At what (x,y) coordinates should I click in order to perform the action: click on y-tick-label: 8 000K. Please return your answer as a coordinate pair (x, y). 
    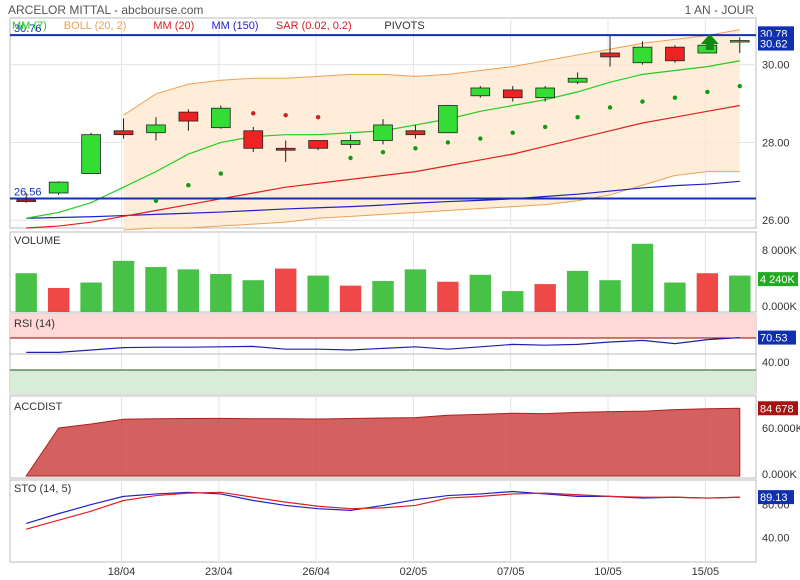
    Looking at the image, I should click on (780, 251).